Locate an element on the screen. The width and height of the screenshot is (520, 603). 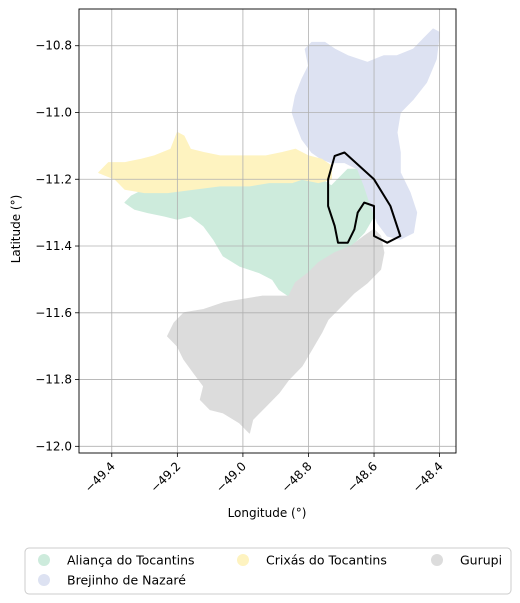
legend-swatch-brejinho-de-nazare is located at coordinates (44, 580).